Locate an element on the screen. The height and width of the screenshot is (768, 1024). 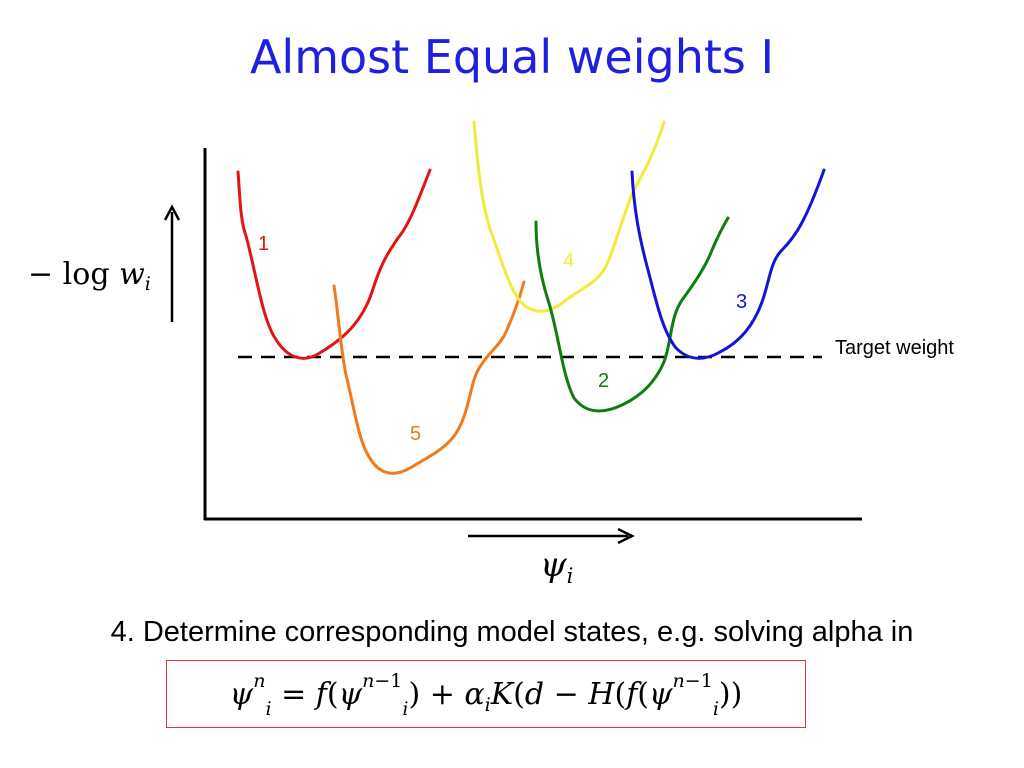
curve-label-2: 2 is located at coordinates (603, 381).